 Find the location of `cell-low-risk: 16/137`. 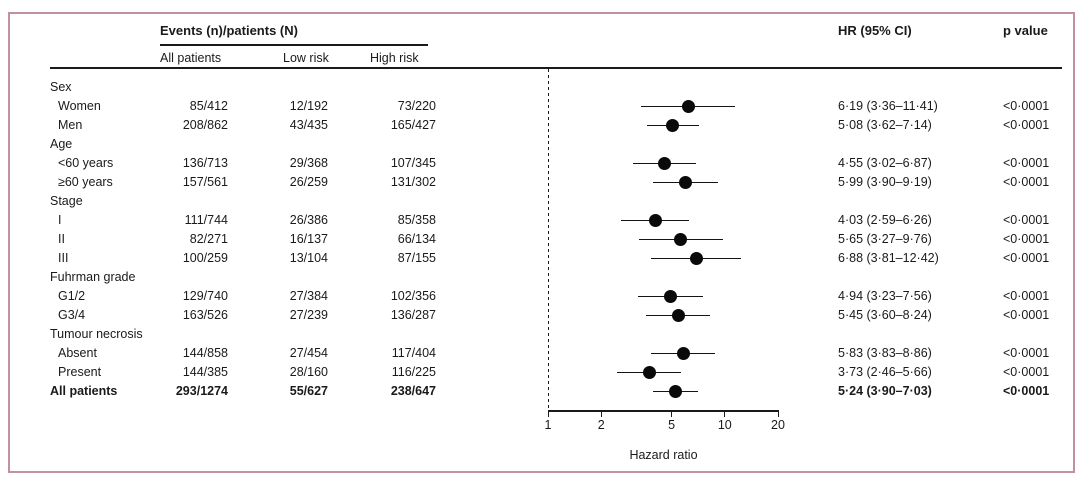

cell-low-risk: 16/137 is located at coordinates (308, 239).